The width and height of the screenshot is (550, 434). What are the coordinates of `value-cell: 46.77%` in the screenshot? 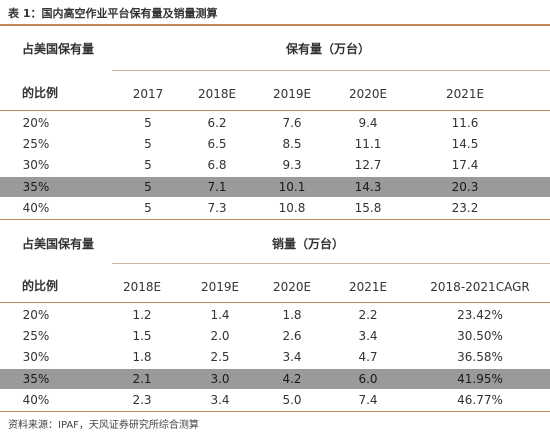 It's located at (480, 399).